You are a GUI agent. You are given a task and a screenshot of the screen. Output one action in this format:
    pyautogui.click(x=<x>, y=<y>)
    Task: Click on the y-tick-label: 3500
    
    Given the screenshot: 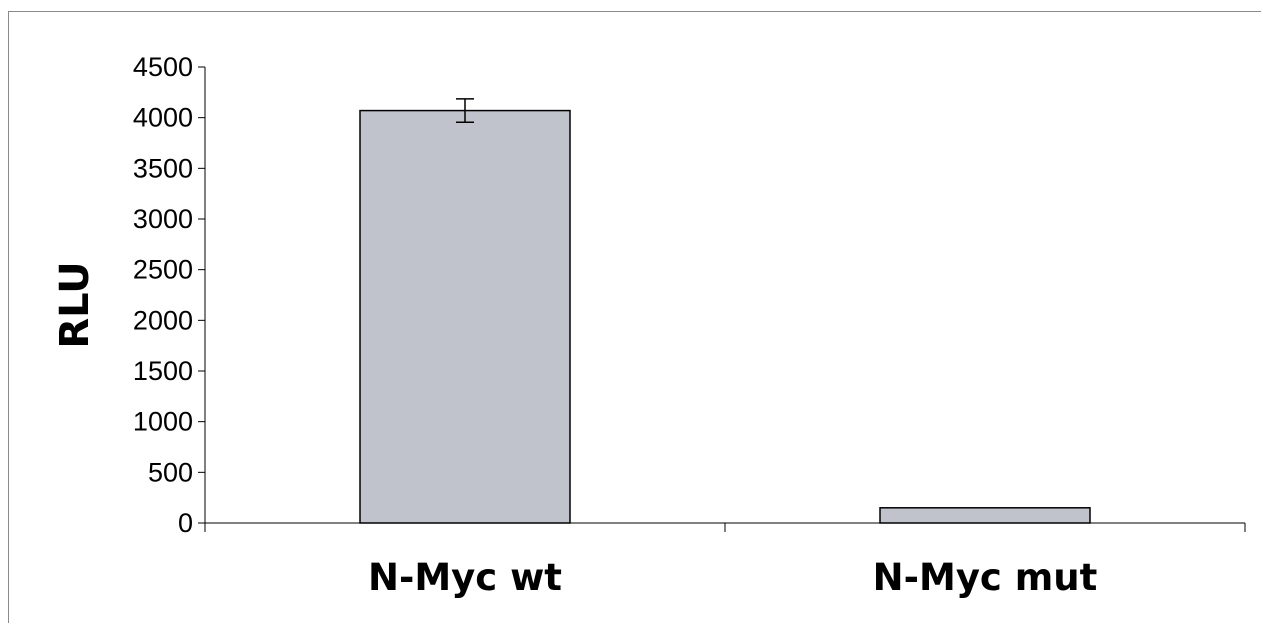 What is the action you would take?
    pyautogui.click(x=163, y=168)
    